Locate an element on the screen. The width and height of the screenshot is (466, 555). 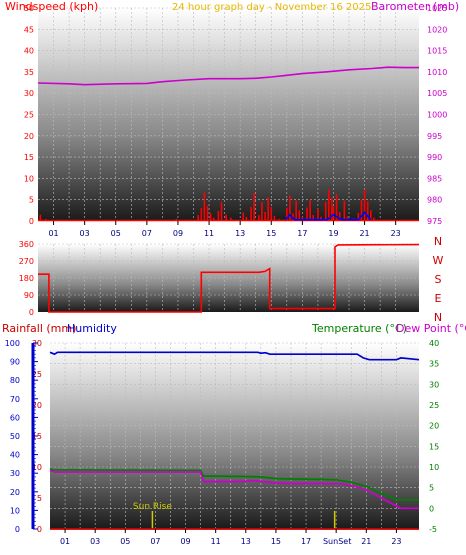
x-tick-label: 19 is located at coordinates (333, 233).